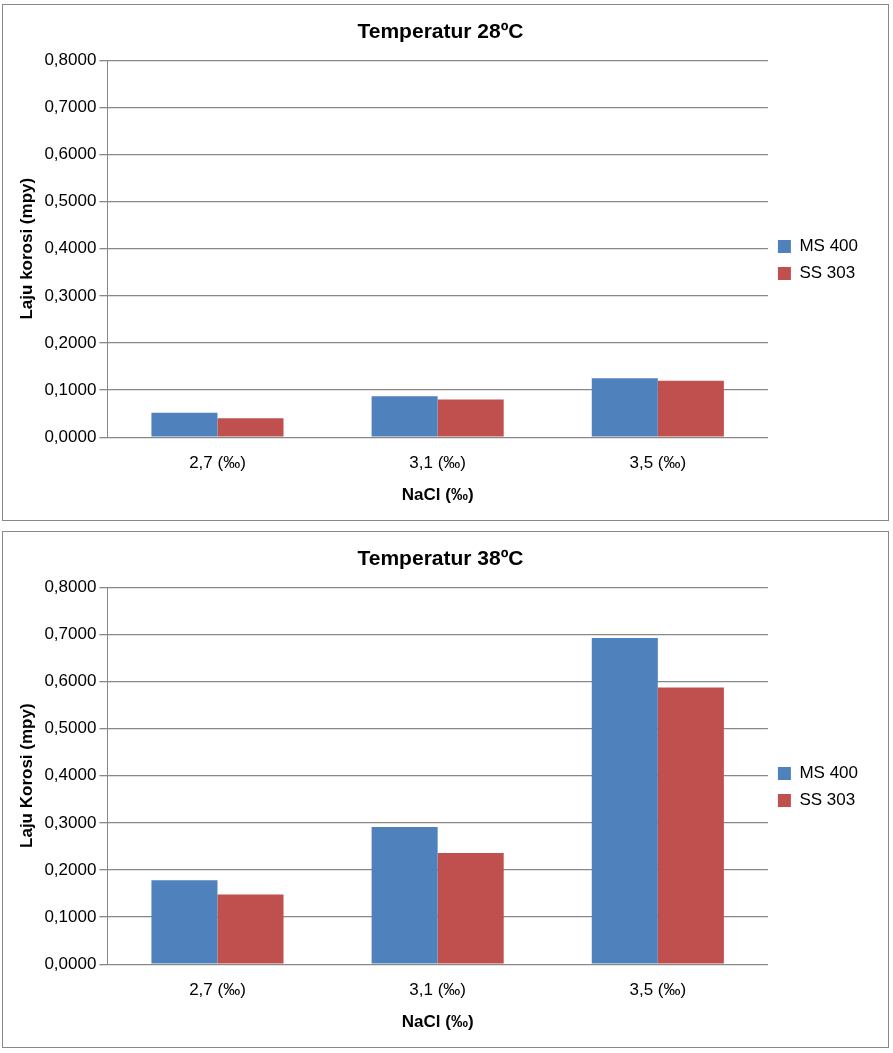 The height and width of the screenshot is (1053, 893). I want to click on y-axis-title: Laju korosi (mpy), so click(26, 248).